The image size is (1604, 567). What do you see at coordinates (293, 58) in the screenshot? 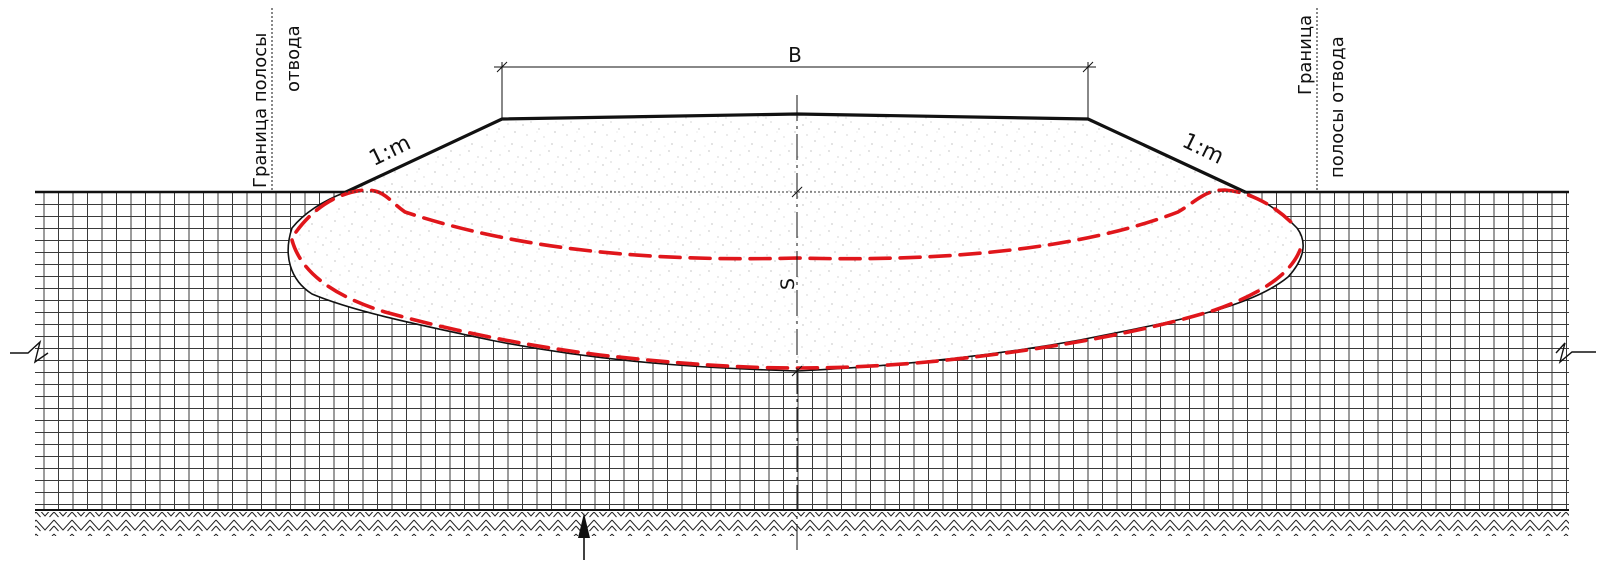
I see `left-boundary-label-line2: отвода` at bounding box center [293, 58].